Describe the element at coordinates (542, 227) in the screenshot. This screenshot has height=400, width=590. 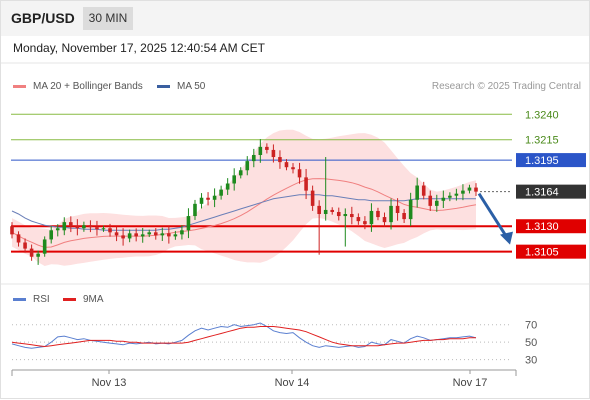
I see `level-label-1.3130: 1.3130` at that location.